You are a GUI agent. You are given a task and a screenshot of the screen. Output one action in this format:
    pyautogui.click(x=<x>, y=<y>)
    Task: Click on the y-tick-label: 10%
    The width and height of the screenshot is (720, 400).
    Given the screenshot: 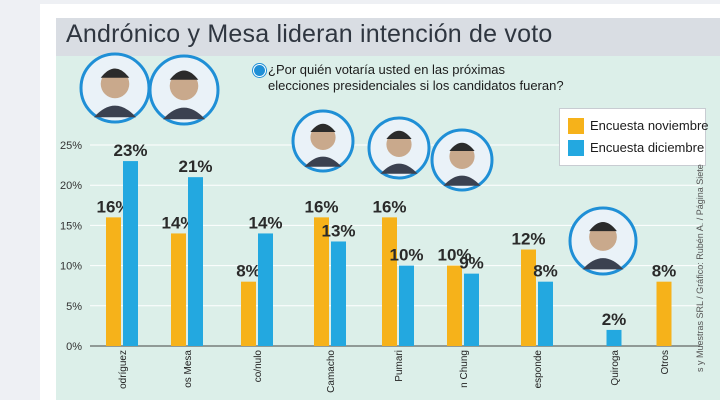 What is the action you would take?
    pyautogui.click(x=71, y=267)
    